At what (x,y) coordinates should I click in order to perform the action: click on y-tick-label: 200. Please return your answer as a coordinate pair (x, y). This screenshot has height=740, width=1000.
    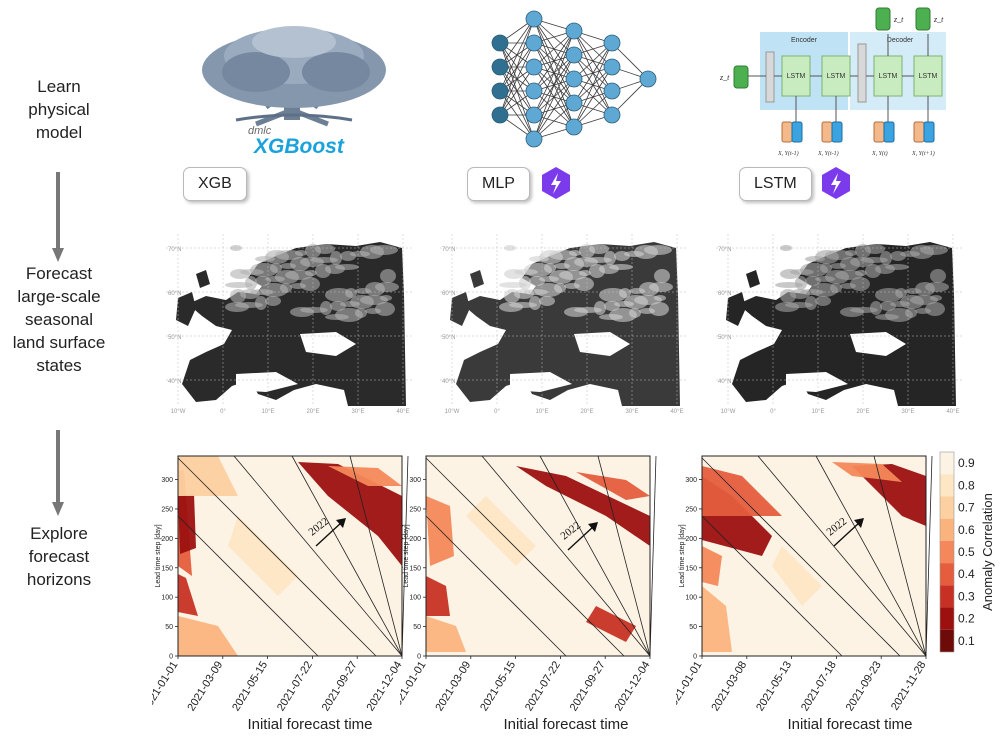
    Looking at the image, I should click on (415, 539).